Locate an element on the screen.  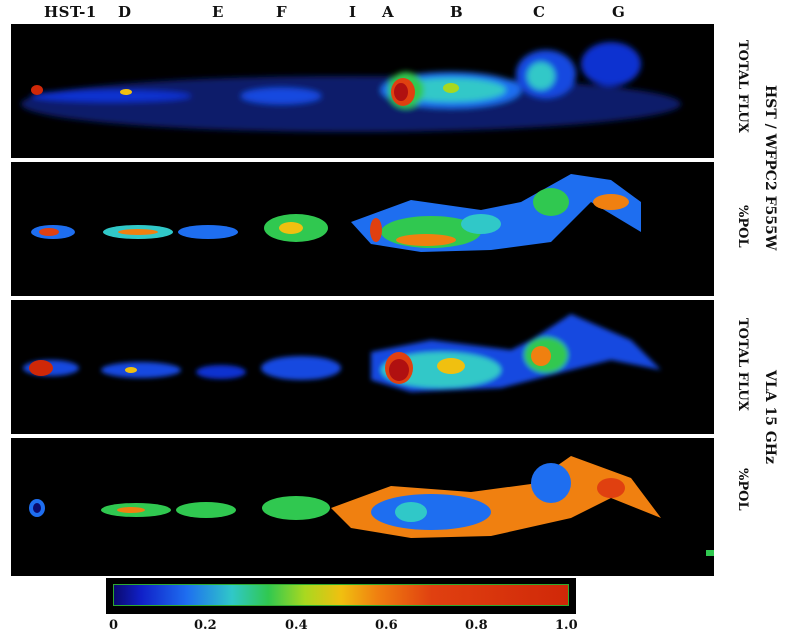
colorbar is located at coordinates (341, 596).